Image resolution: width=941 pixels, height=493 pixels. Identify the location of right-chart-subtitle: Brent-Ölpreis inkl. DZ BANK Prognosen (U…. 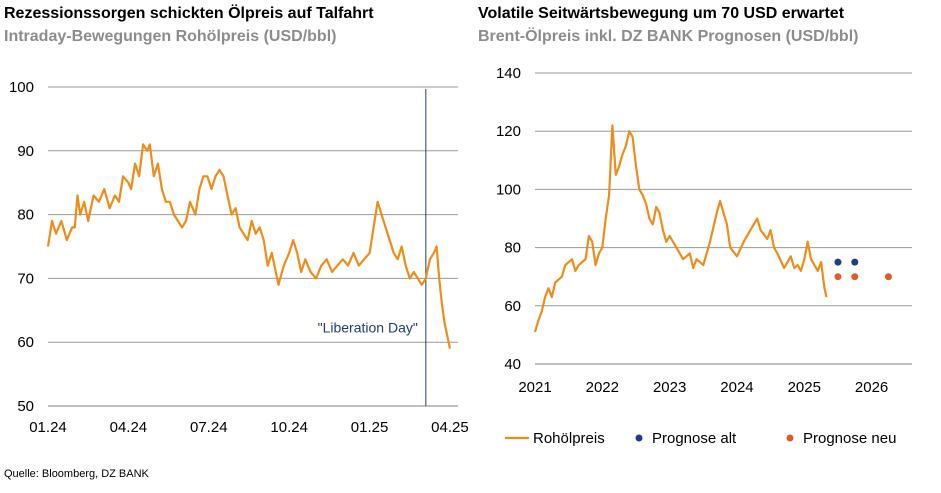
(668, 36).